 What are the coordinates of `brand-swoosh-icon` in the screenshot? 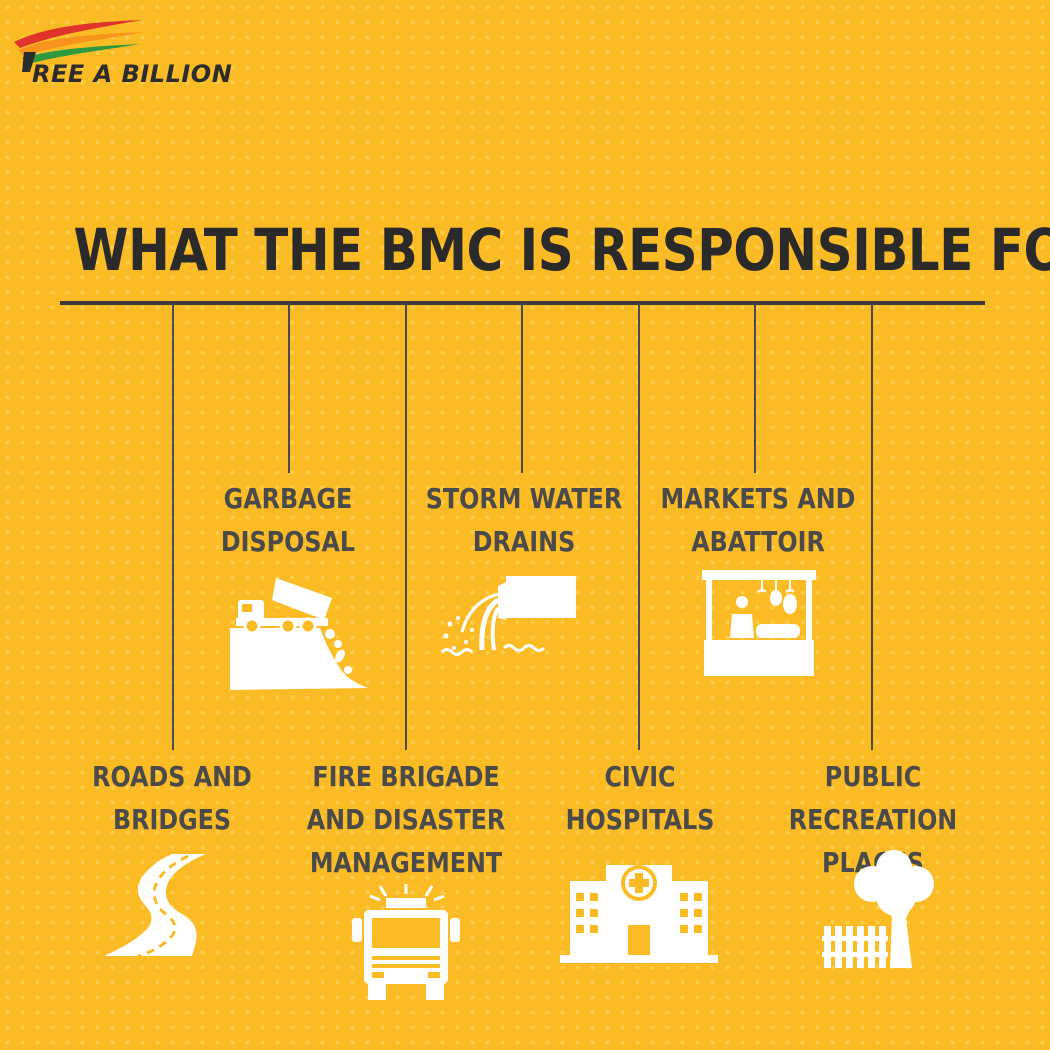 It's located at (79, 46).